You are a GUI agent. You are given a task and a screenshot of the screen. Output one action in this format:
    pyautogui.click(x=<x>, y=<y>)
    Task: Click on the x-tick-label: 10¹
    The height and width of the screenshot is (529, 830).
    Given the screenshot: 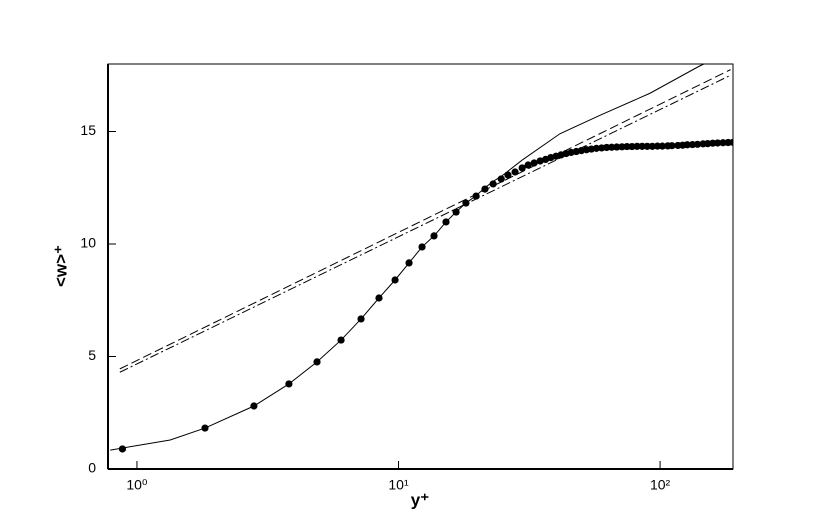 What is the action you would take?
    pyautogui.click(x=398, y=485)
    